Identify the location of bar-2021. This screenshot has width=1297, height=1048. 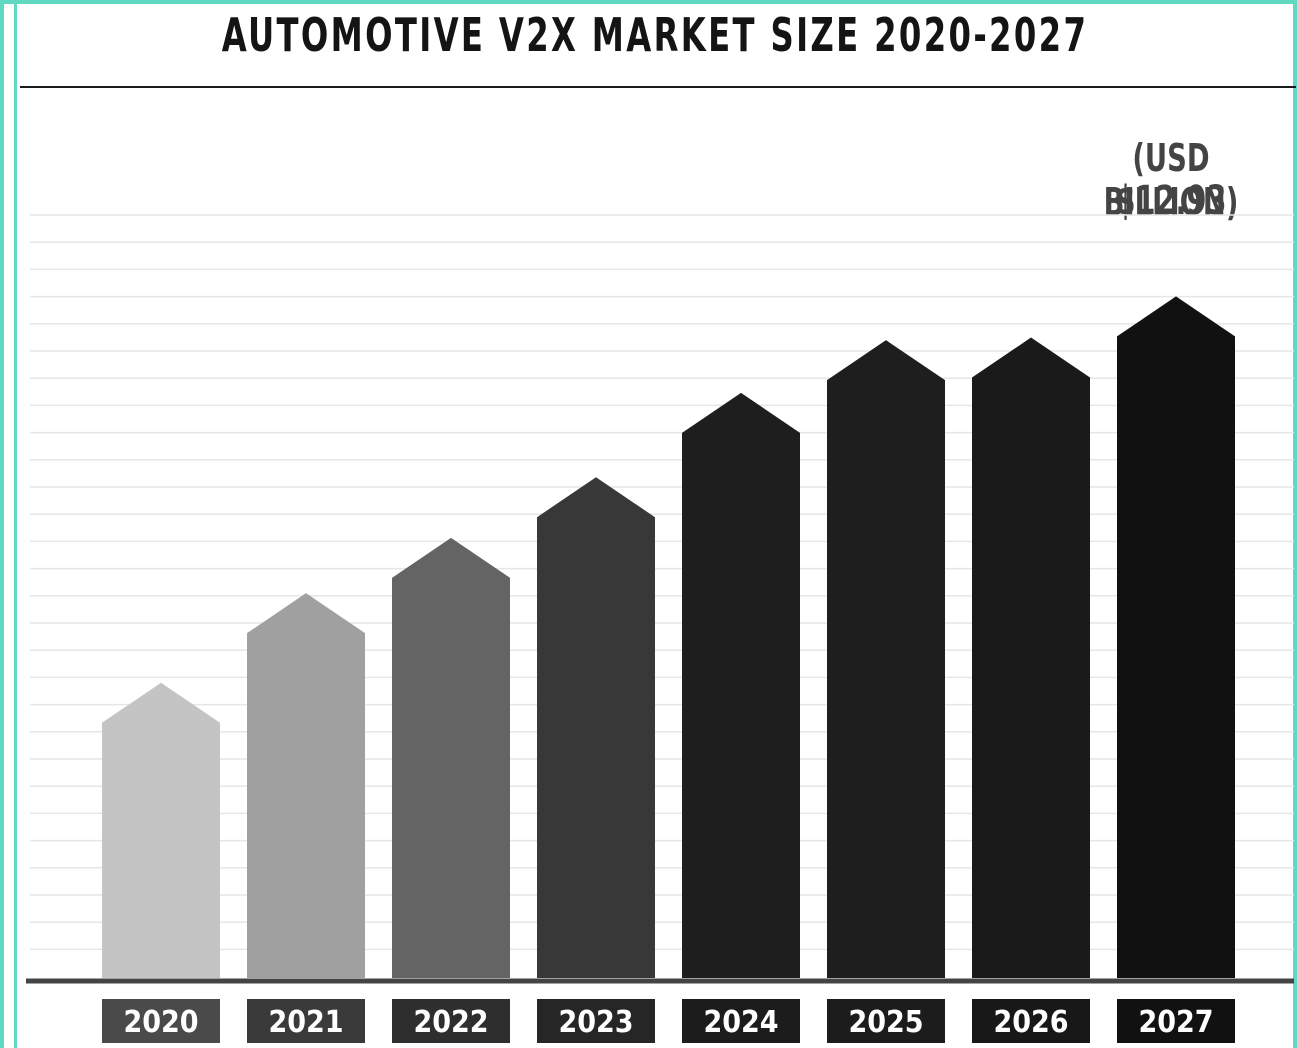
(306, 785).